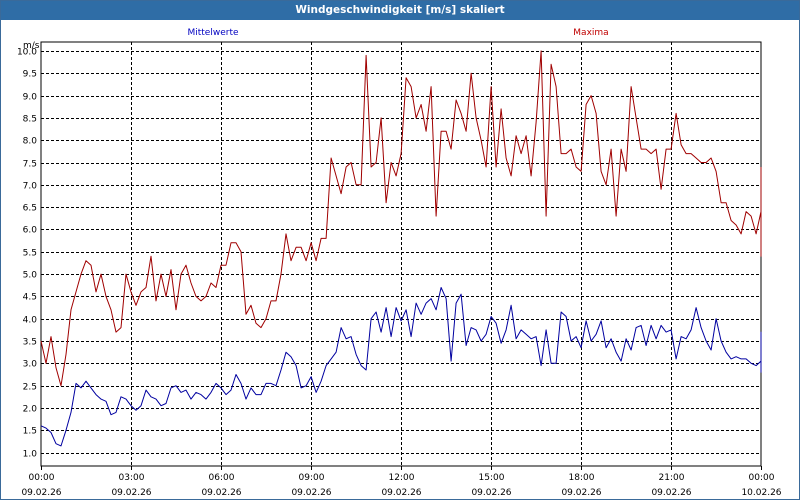 This screenshot has height=500, width=800. What do you see at coordinates (30, 388) in the screenshot?
I see `y-tick-label: 2.5` at bounding box center [30, 388].